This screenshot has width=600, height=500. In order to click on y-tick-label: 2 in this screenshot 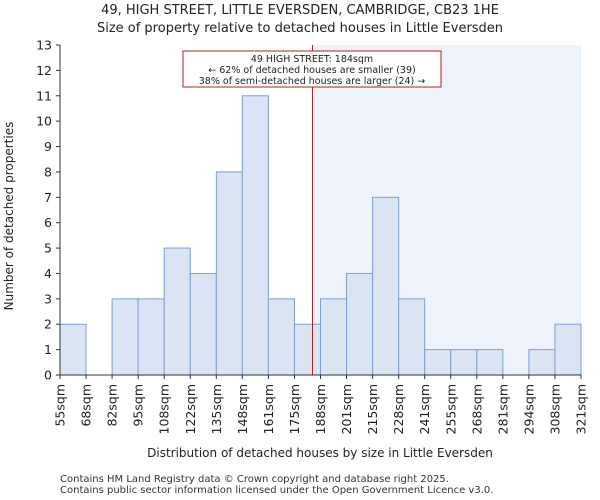, I will do `click(48, 324)`.